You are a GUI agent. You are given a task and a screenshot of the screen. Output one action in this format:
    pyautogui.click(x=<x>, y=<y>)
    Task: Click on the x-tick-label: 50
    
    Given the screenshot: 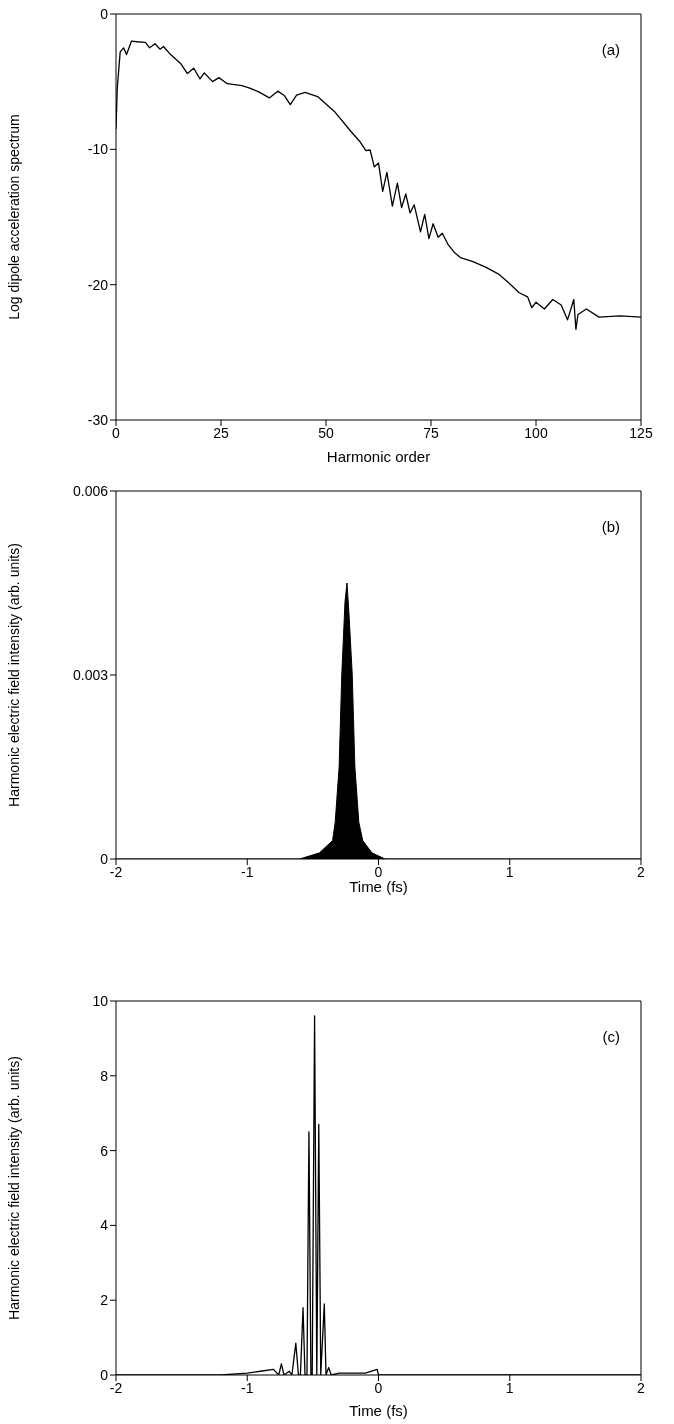 What is the action you would take?
    pyautogui.click(x=326, y=432)
    